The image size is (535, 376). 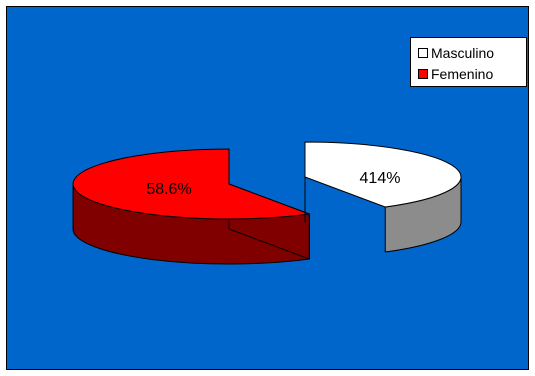 What do you see at coordinates (423, 74) in the screenshot?
I see `legend-swatch-femenino` at bounding box center [423, 74].